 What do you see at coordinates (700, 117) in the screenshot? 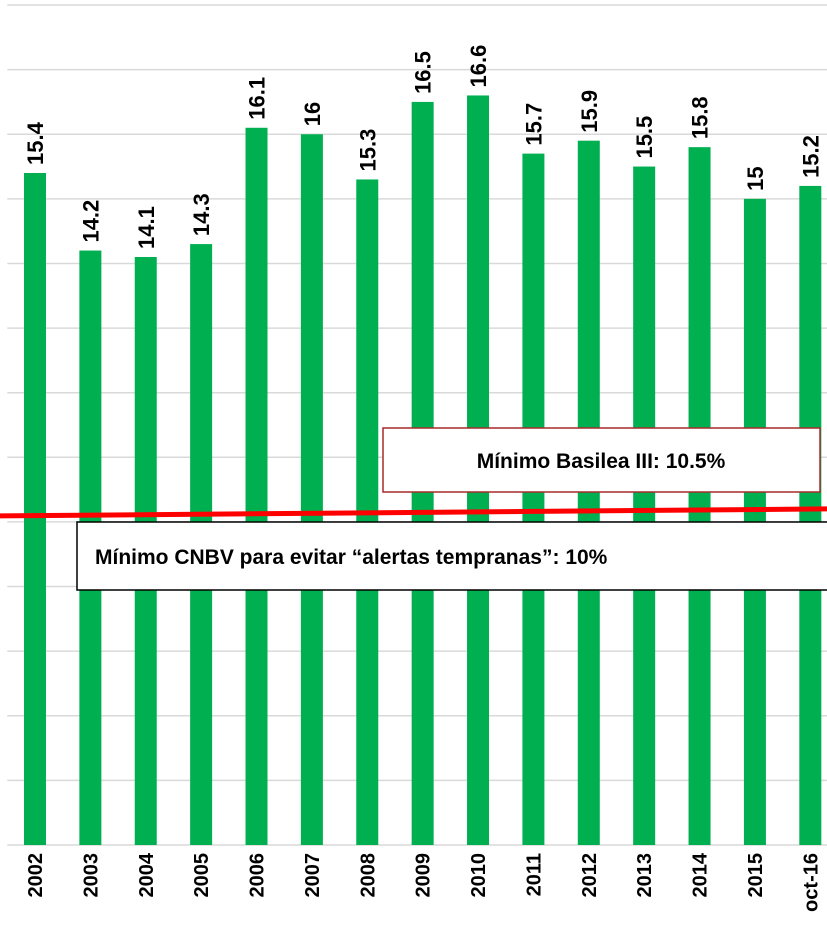
I see `data-label: 15.8` at bounding box center [700, 117].